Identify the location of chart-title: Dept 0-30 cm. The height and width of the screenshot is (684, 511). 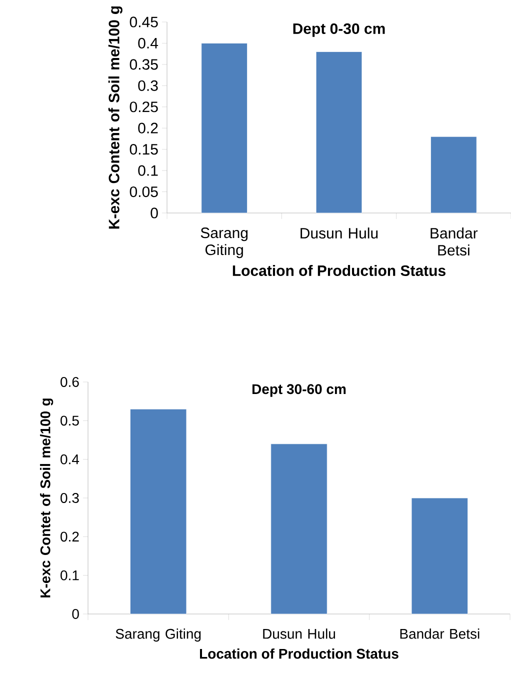
(339, 30).